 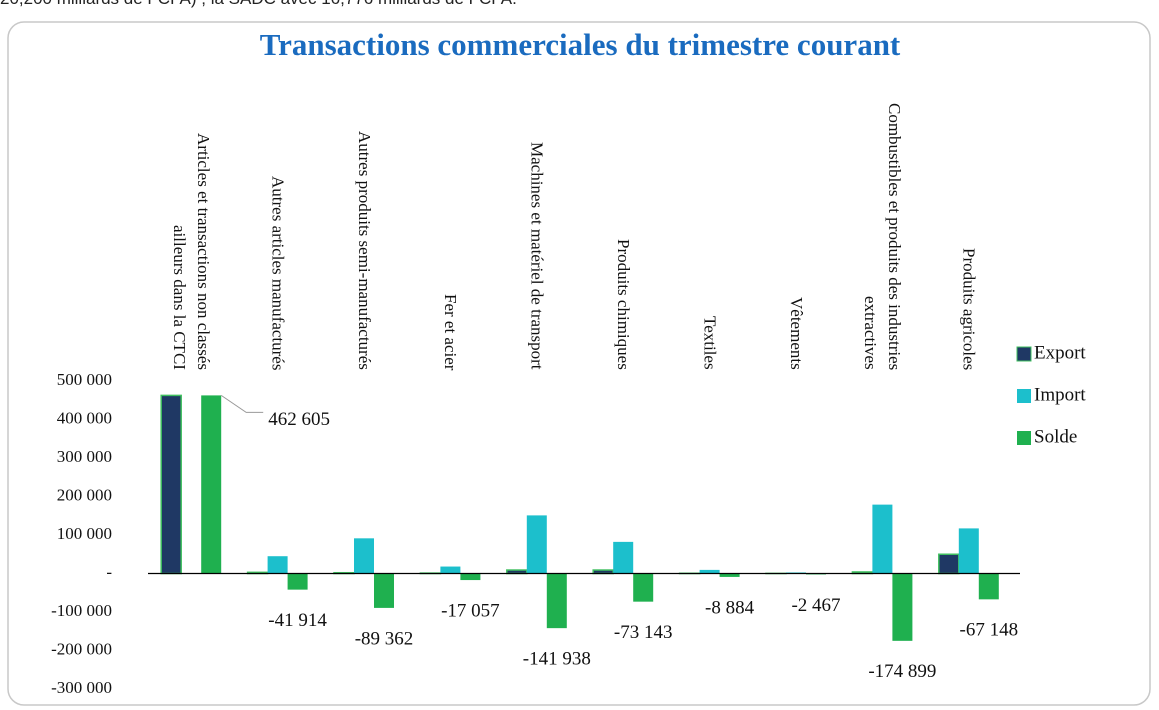 What do you see at coordinates (470, 610) in the screenshot?
I see `data-label: -17 057` at bounding box center [470, 610].